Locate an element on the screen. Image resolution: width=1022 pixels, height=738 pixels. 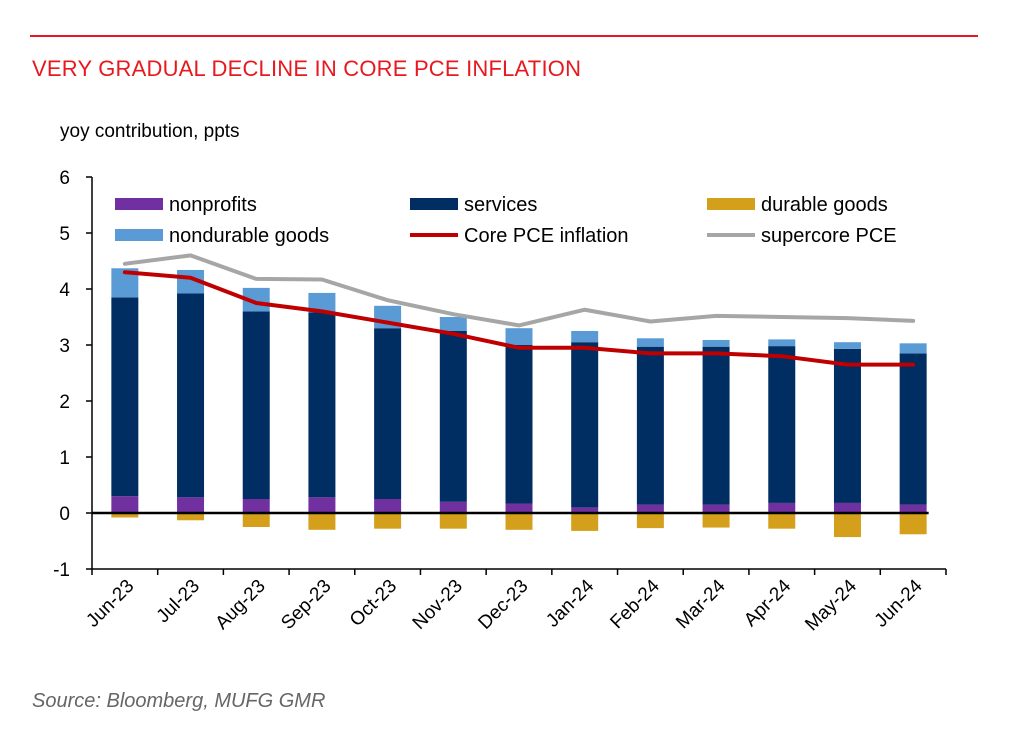
x-tick-label: Nov-23 is located at coordinates (438, 605).